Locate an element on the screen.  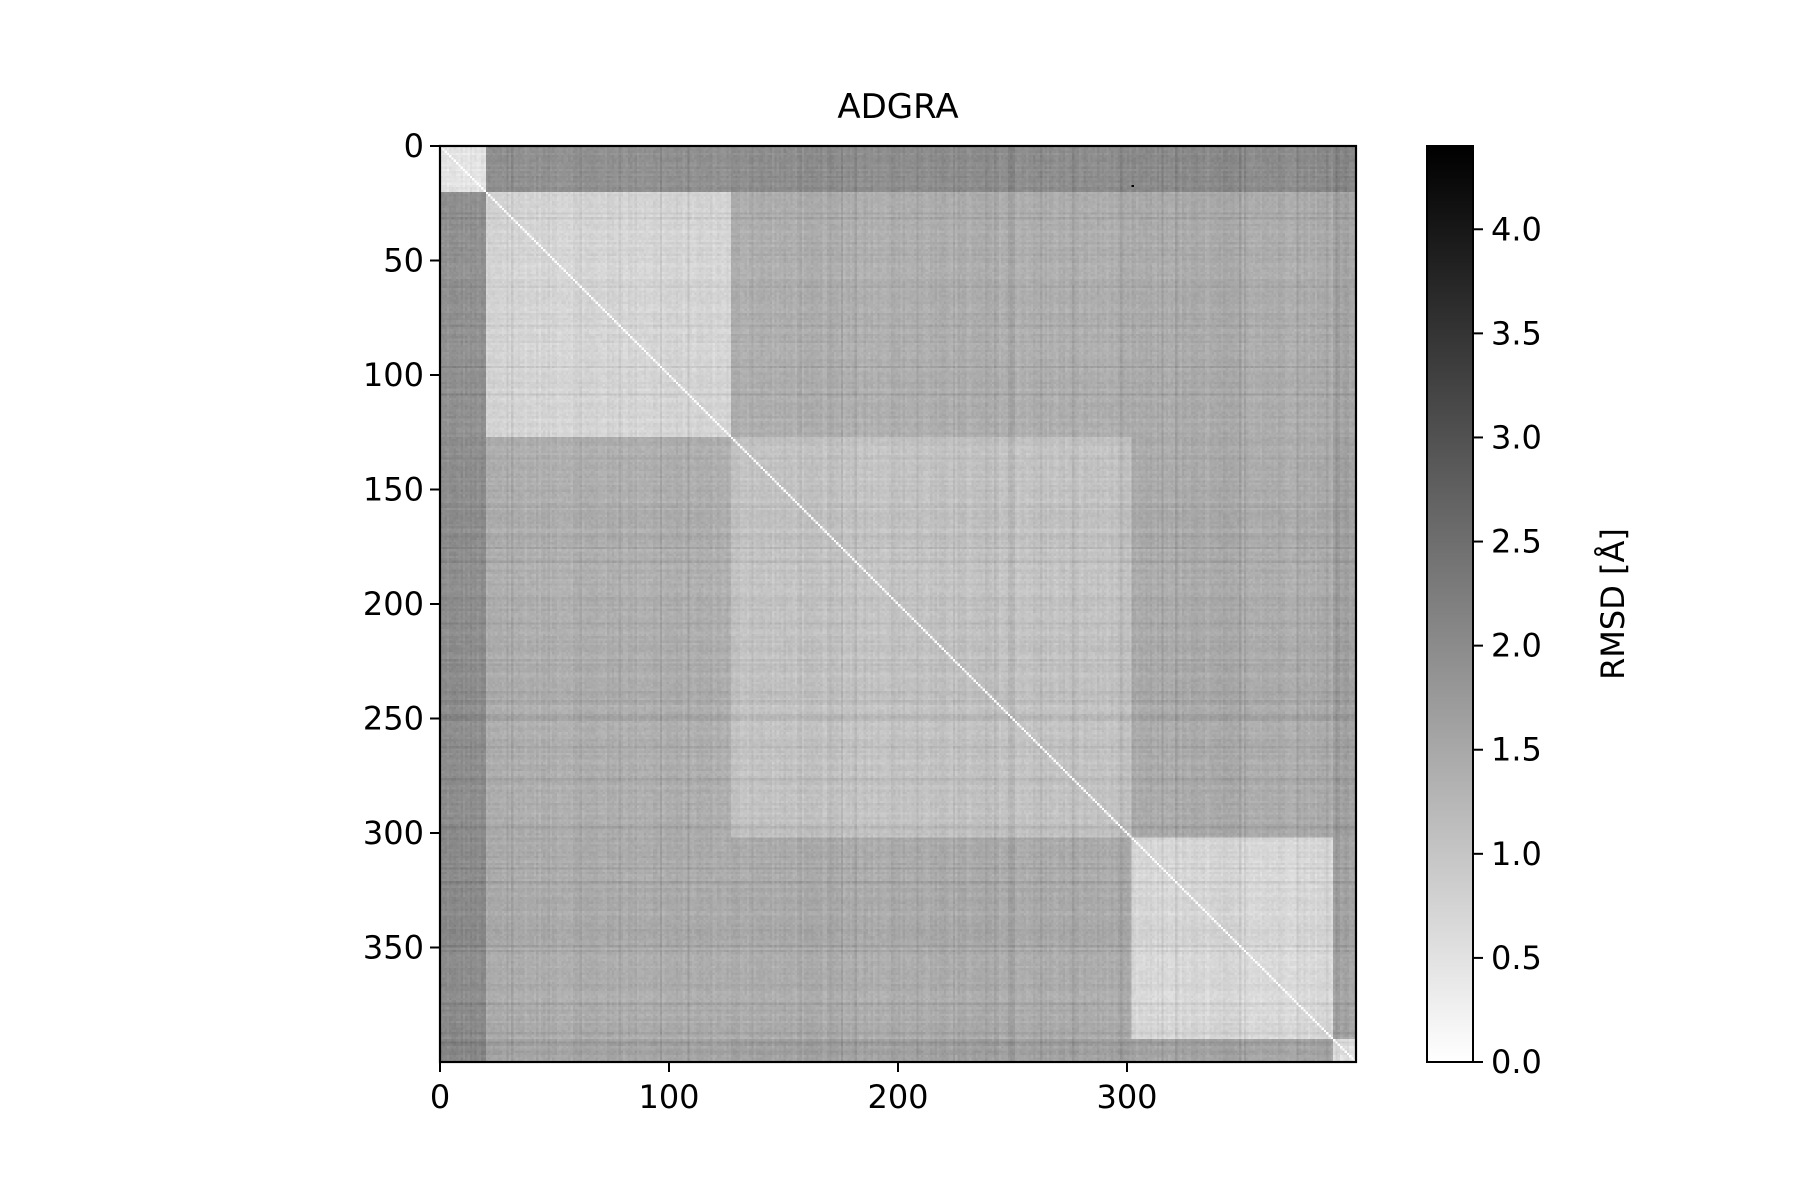
x-tick-label: 0 is located at coordinates (440, 1097).